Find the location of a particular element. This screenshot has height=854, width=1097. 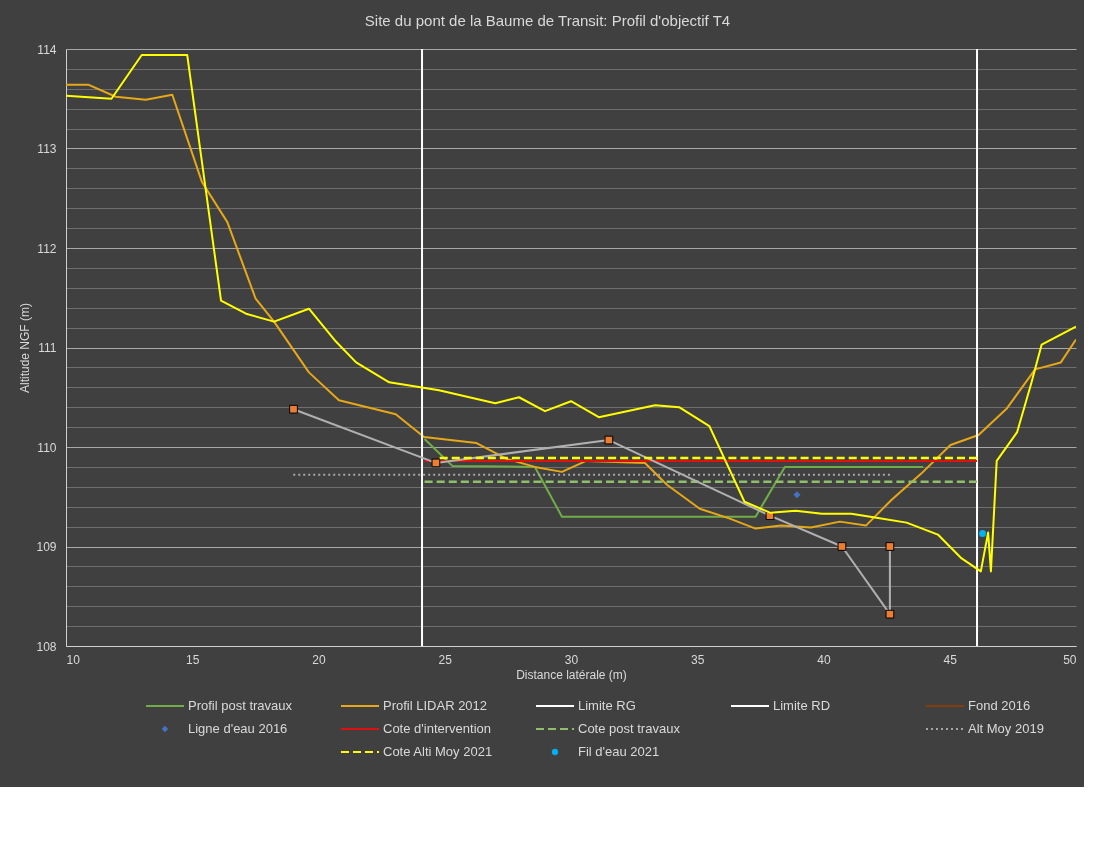

y-tick-label: 113 is located at coordinates (47, 149).